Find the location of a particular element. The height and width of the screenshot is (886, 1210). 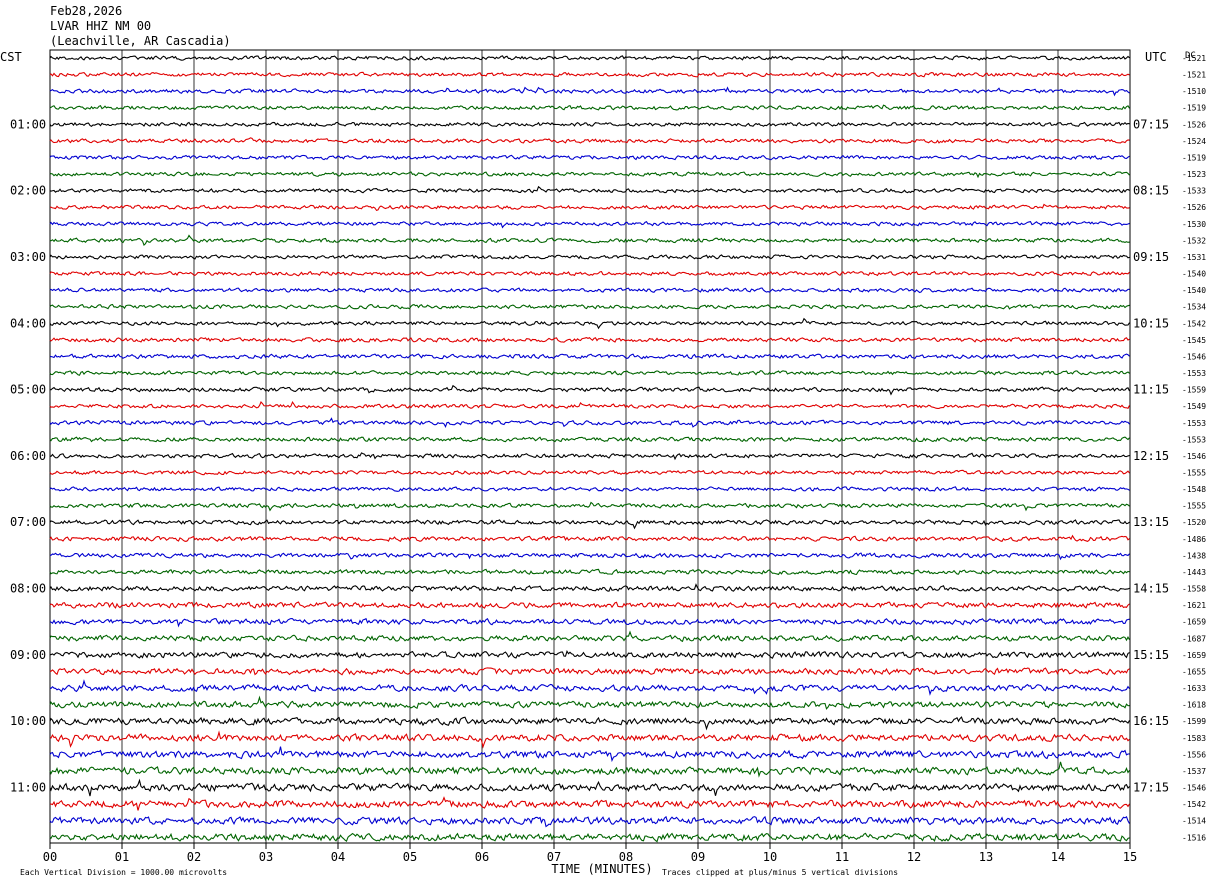

dc-offset-label: -1510 is located at coordinates (1194, 91).